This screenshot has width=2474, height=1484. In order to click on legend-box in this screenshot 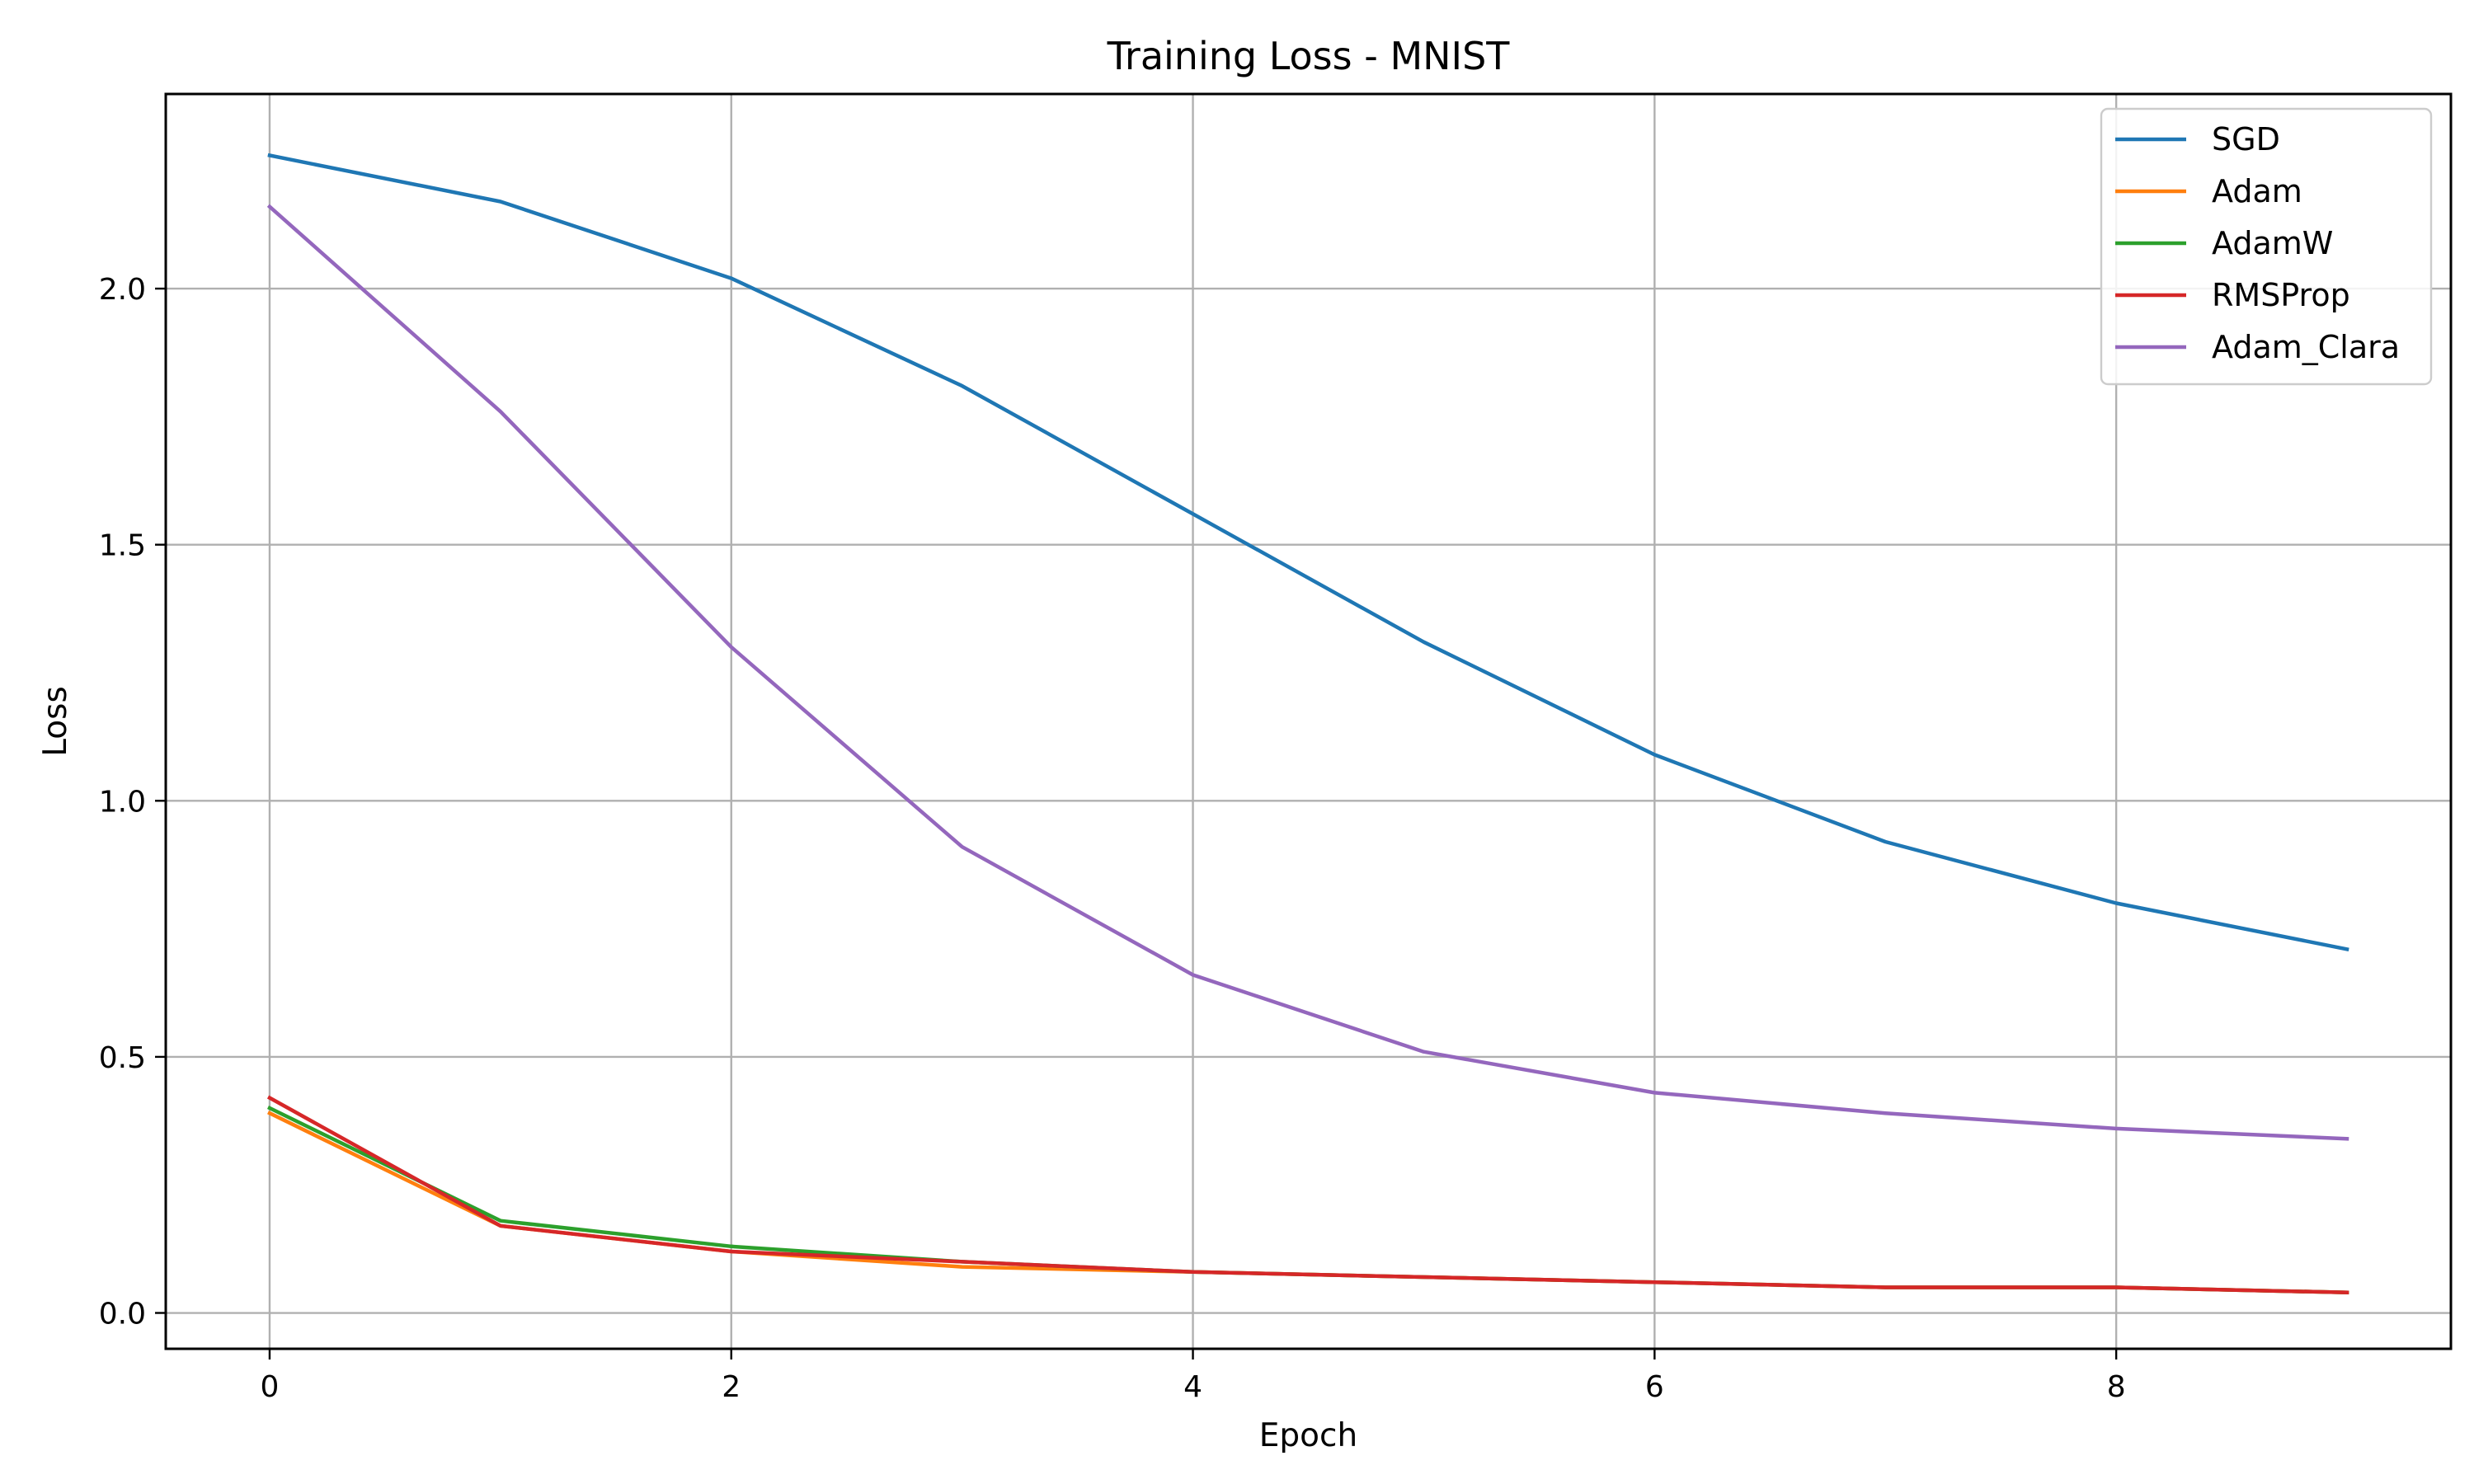, I will do `click(2266, 246)`.